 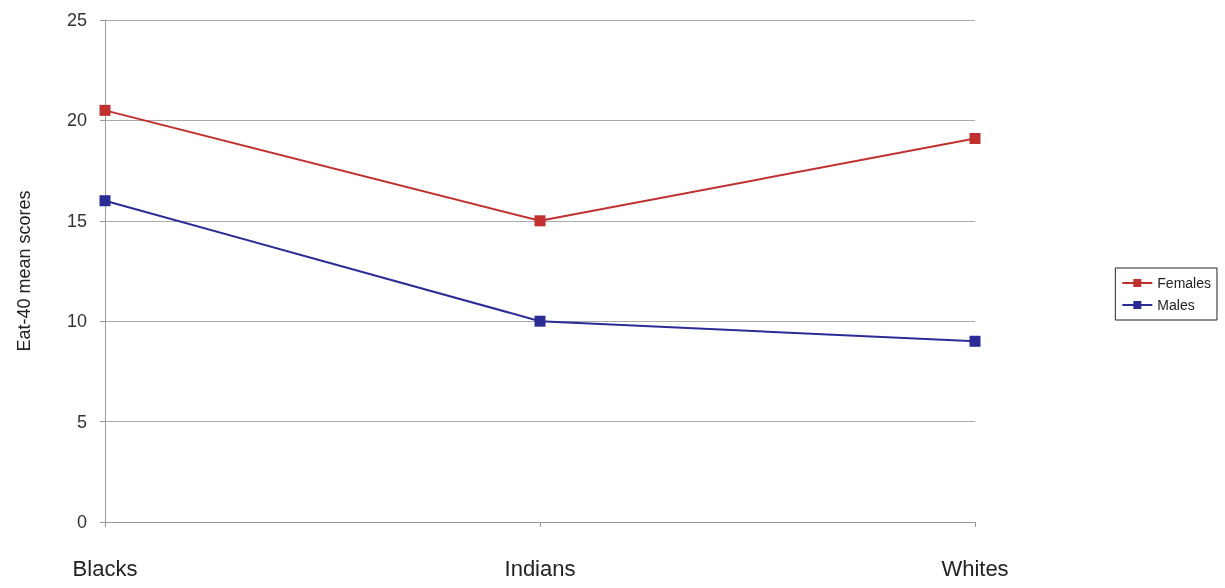 I want to click on y-tick-label: 25, so click(x=76, y=20).